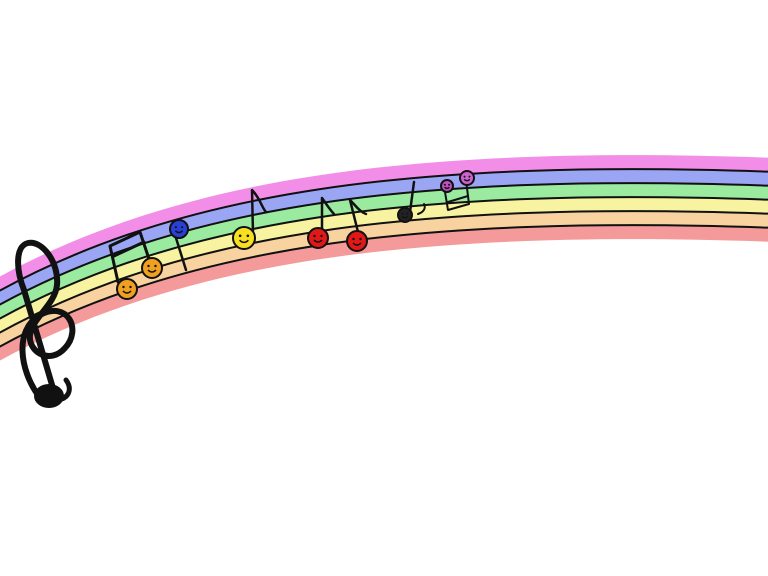  What do you see at coordinates (291, 235) in the screenshot?
I see `music-notes` at bounding box center [291, 235].